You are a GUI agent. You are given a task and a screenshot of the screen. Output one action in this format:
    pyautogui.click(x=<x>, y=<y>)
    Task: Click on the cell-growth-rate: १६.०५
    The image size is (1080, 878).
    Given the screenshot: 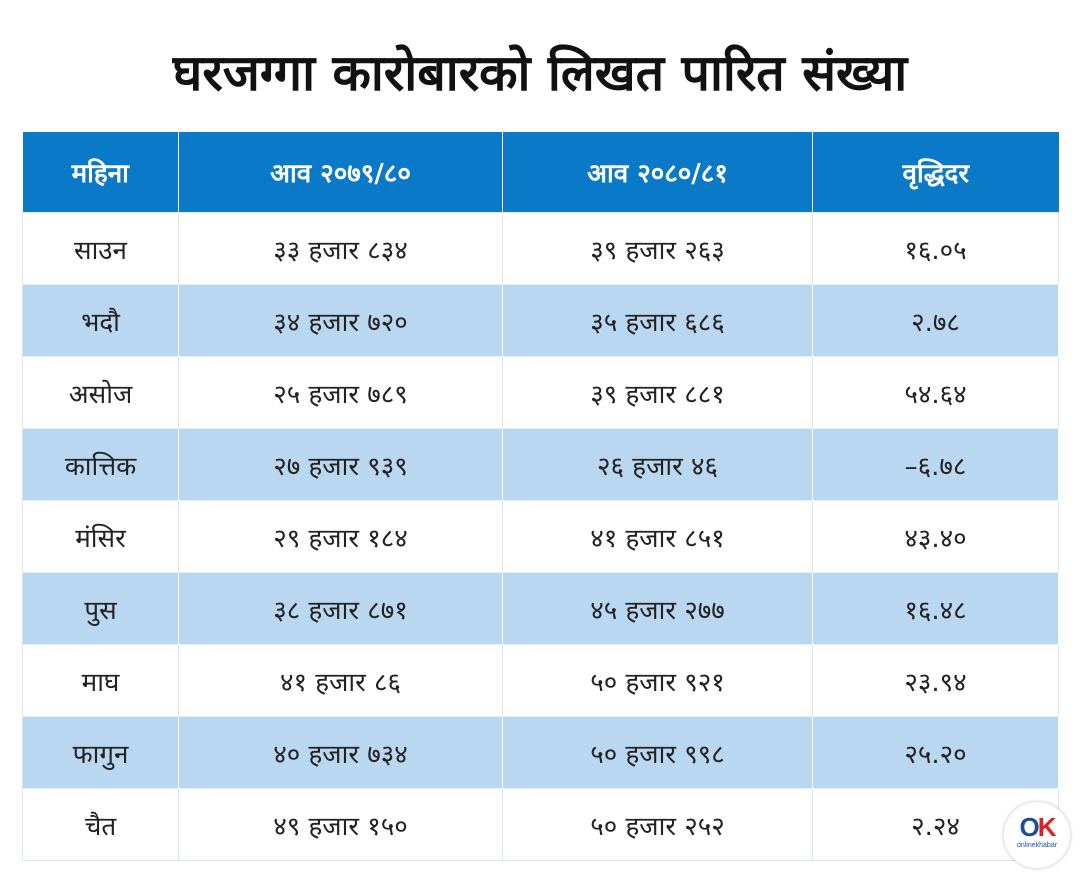 What is the action you would take?
    pyautogui.click(x=935, y=248)
    